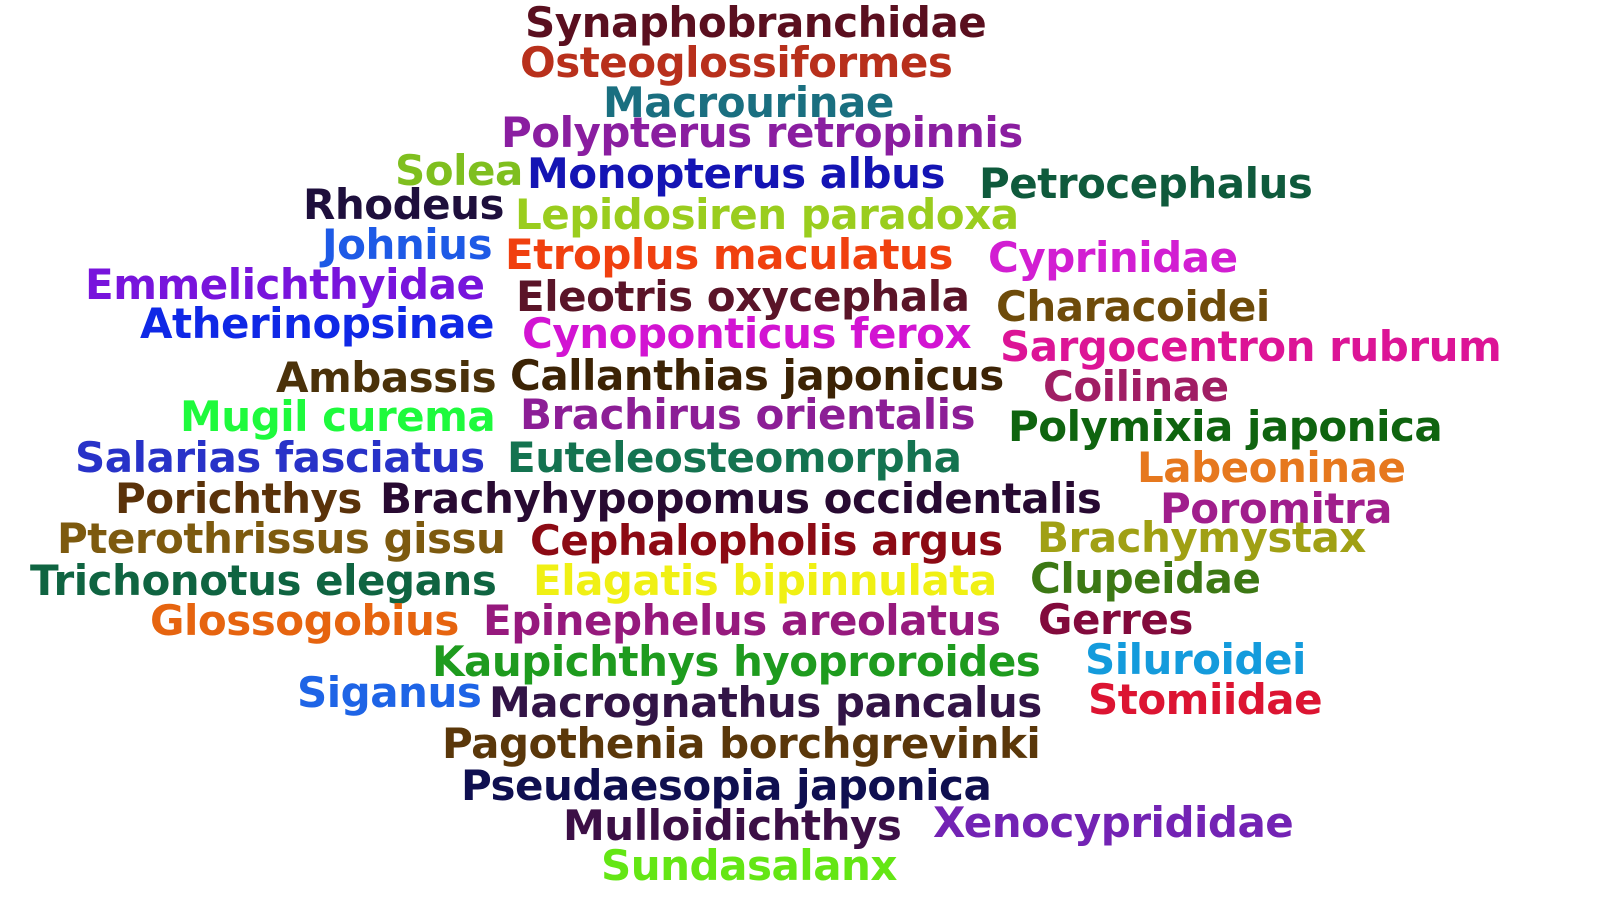 This screenshot has width=1600, height=900. What do you see at coordinates (736, 62) in the screenshot?
I see `cloud-word: Osteoglossiformes` at bounding box center [736, 62].